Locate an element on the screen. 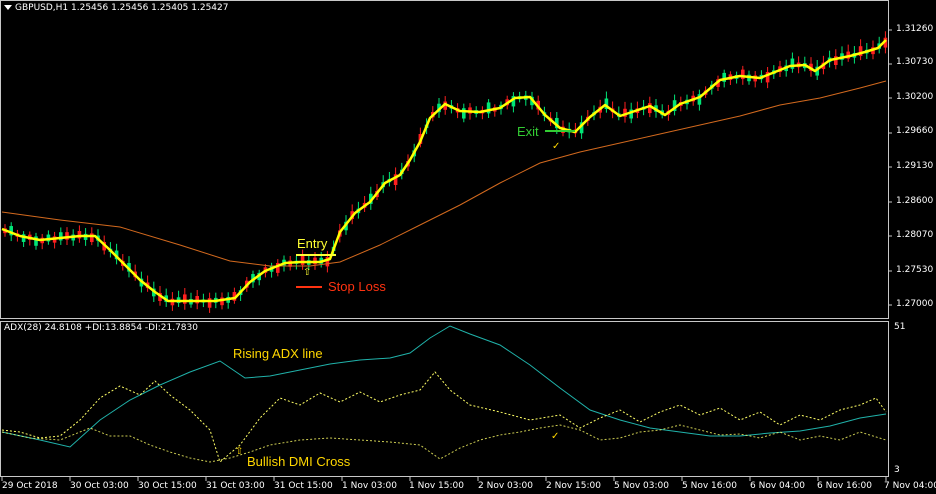  time-label: 7 Nov 04:00 is located at coordinates (910, 486).